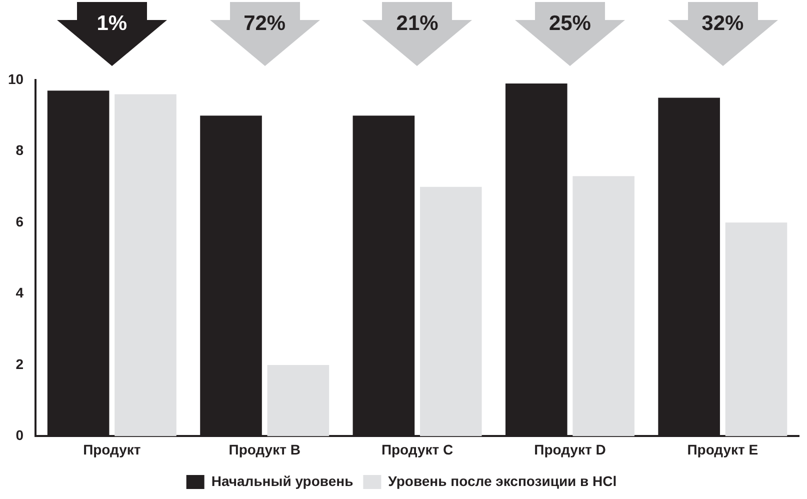 The width and height of the screenshot is (807, 499). I want to click on legend-label: Начальный уровень, so click(282, 480).